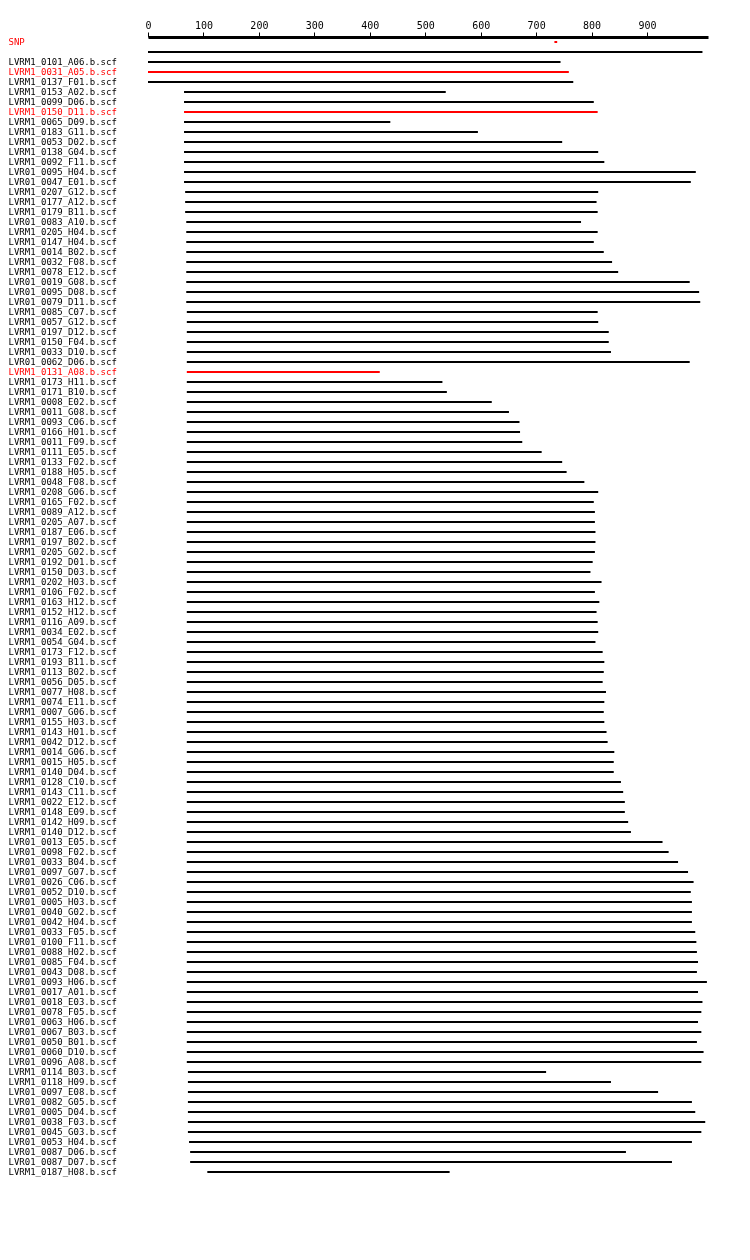 The height and width of the screenshot is (1260, 750). What do you see at coordinates (62, 1172) in the screenshot?
I see `y-tick-label: LVRM1_0187_H08.b.scf` at bounding box center [62, 1172].